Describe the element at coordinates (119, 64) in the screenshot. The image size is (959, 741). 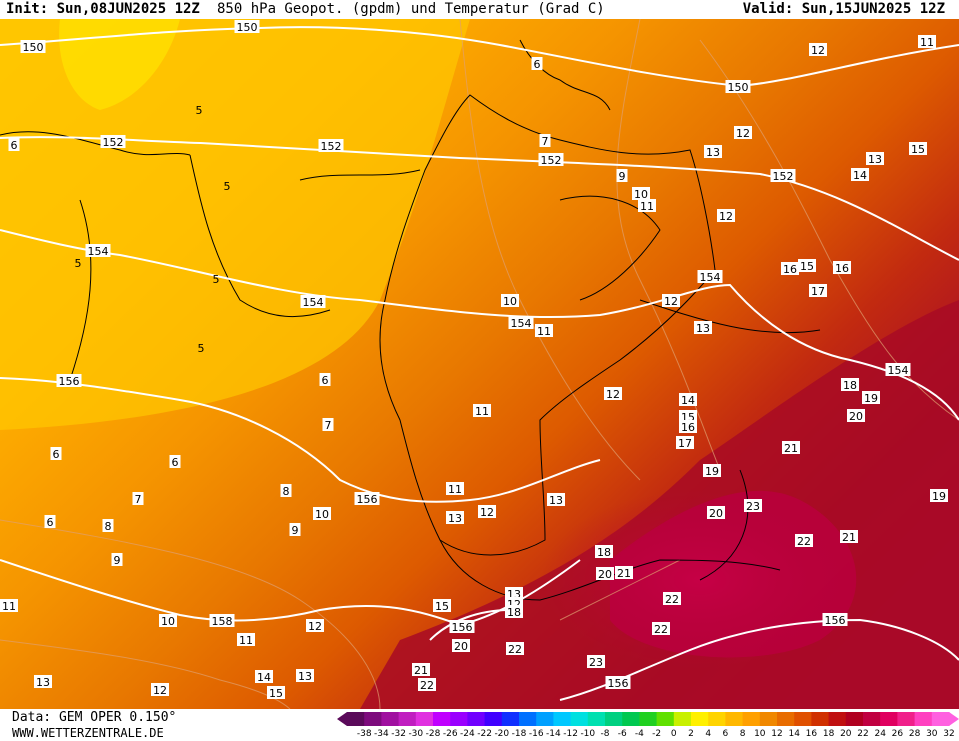
I see `cool-core` at that location.